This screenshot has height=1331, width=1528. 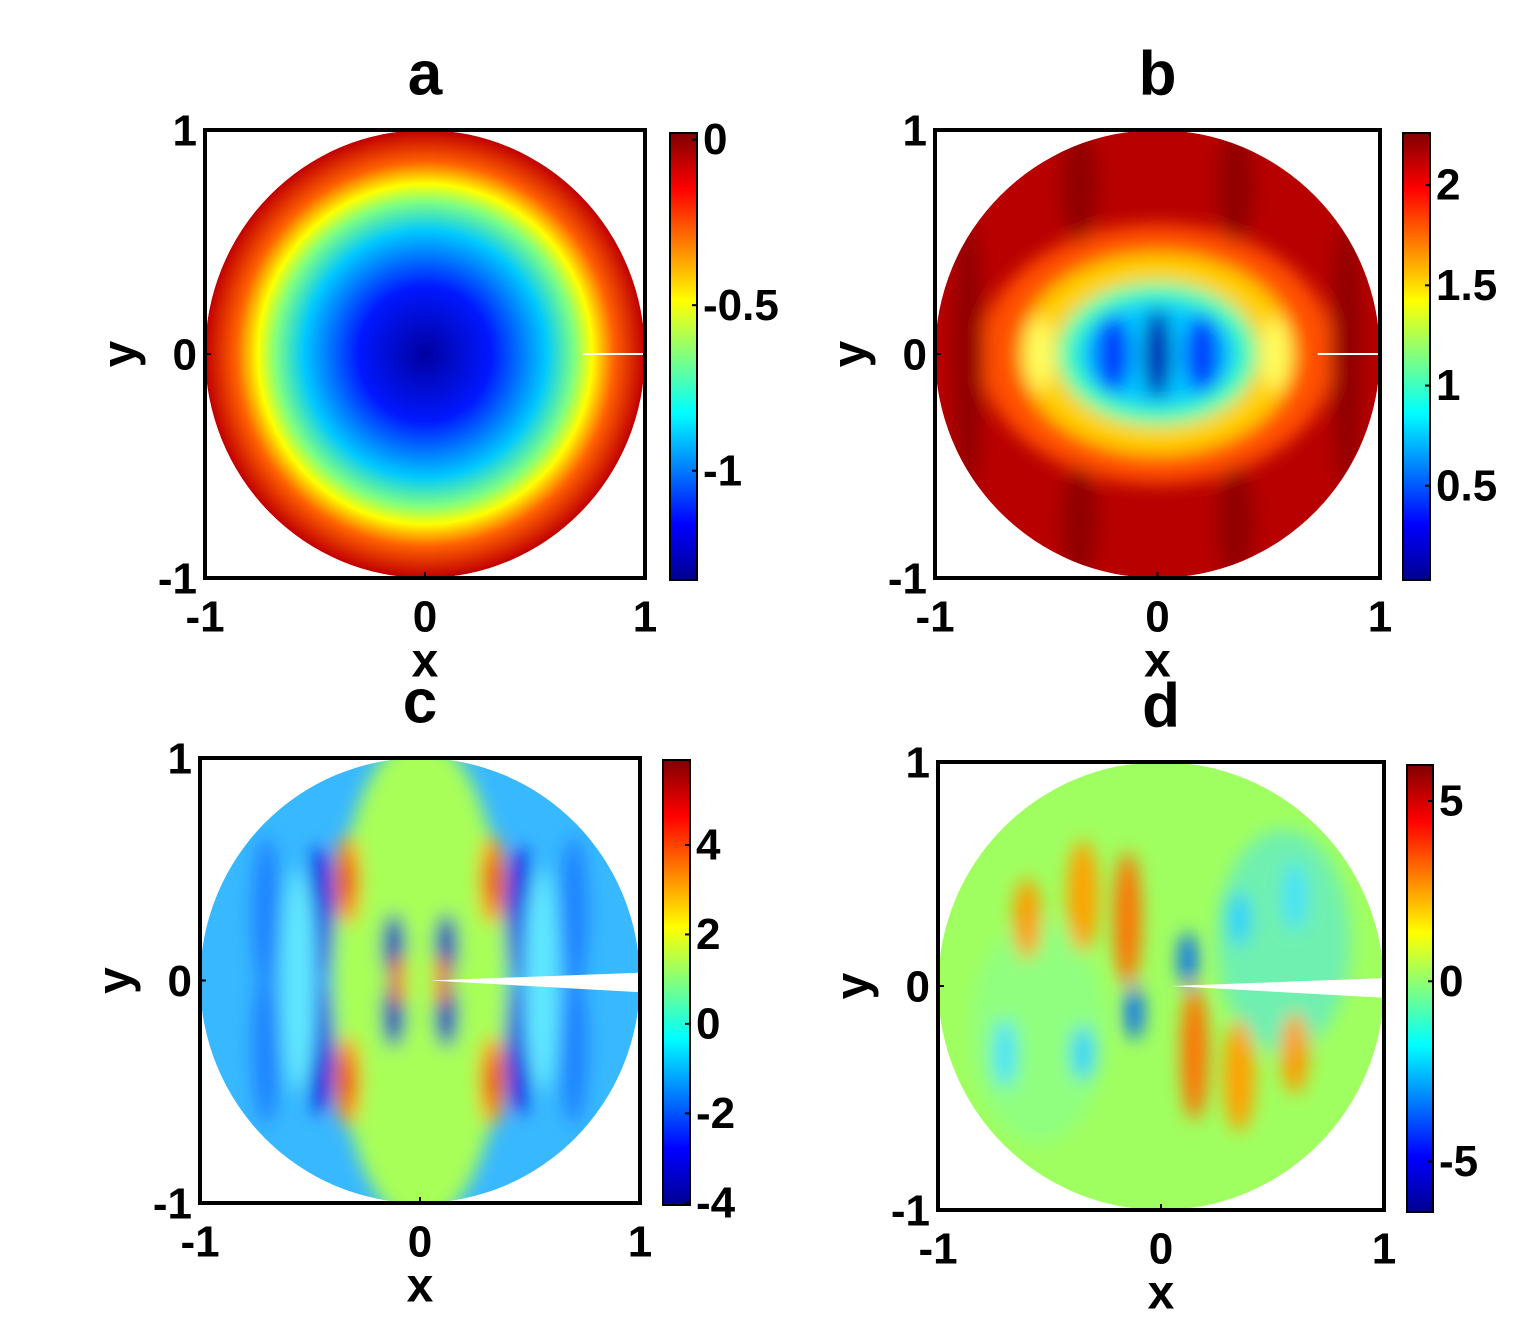 What do you see at coordinates (420, 701) in the screenshot?
I see `panel-title: c` at bounding box center [420, 701].